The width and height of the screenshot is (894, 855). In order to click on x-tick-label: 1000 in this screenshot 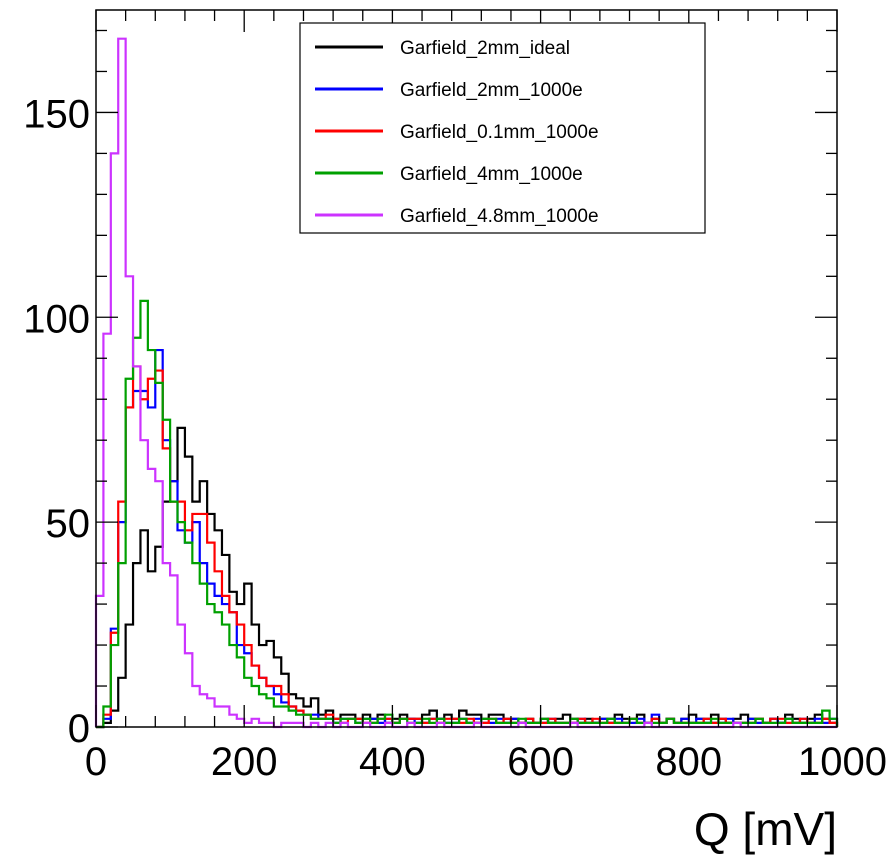, I will do `click(842, 762)`.